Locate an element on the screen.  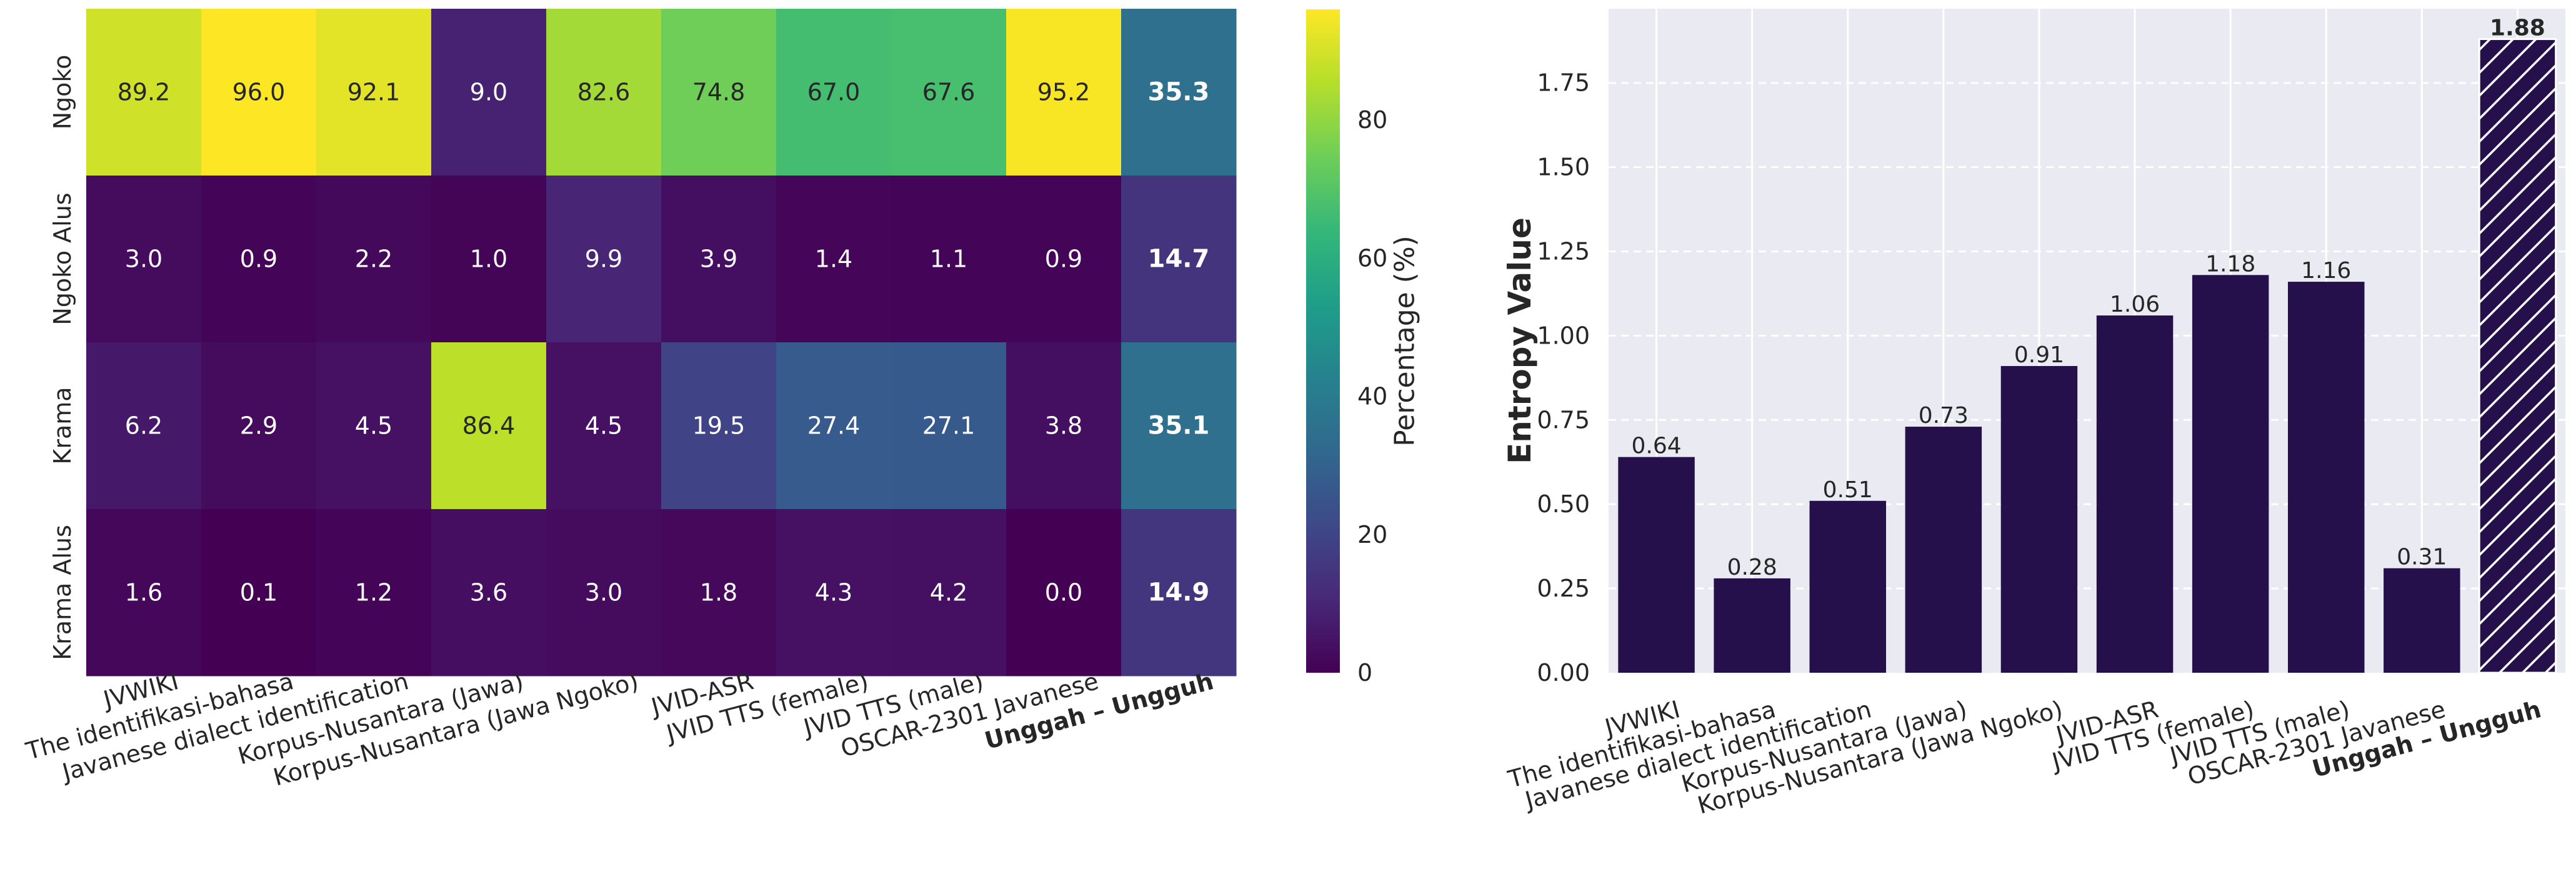
heatmap-row-label: Krama Alus is located at coordinates (62, 592).